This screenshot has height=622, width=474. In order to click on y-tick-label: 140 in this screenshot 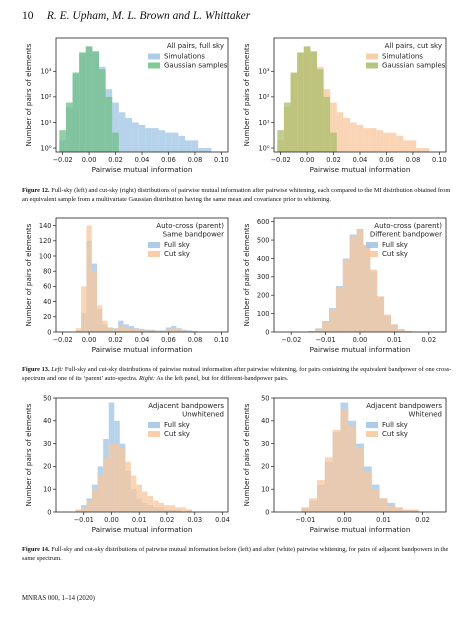, I will do `click(45, 226)`.